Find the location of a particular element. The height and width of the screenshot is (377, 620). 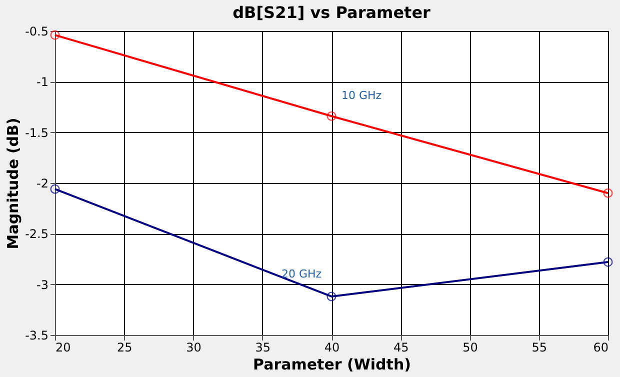

annotation: 20 GHz is located at coordinates (302, 273).